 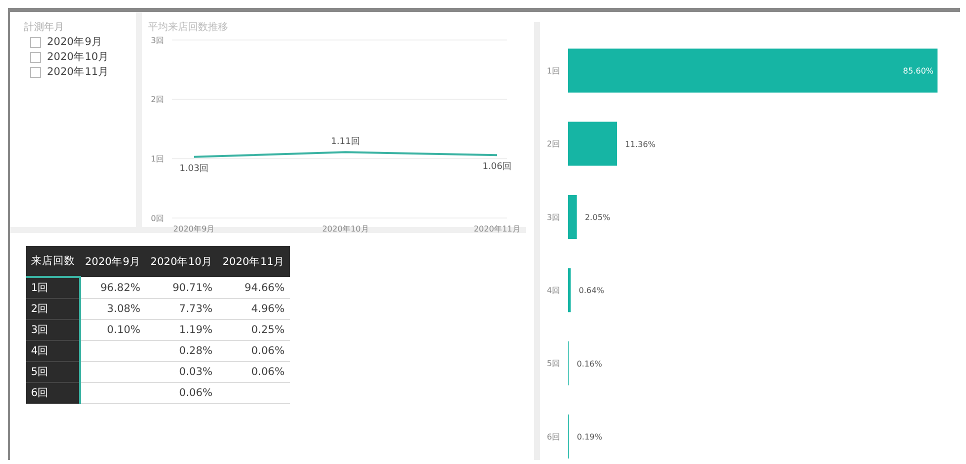 What do you see at coordinates (497, 229) in the screenshot?
I see `x-tick-label: 2020年11月` at bounding box center [497, 229].